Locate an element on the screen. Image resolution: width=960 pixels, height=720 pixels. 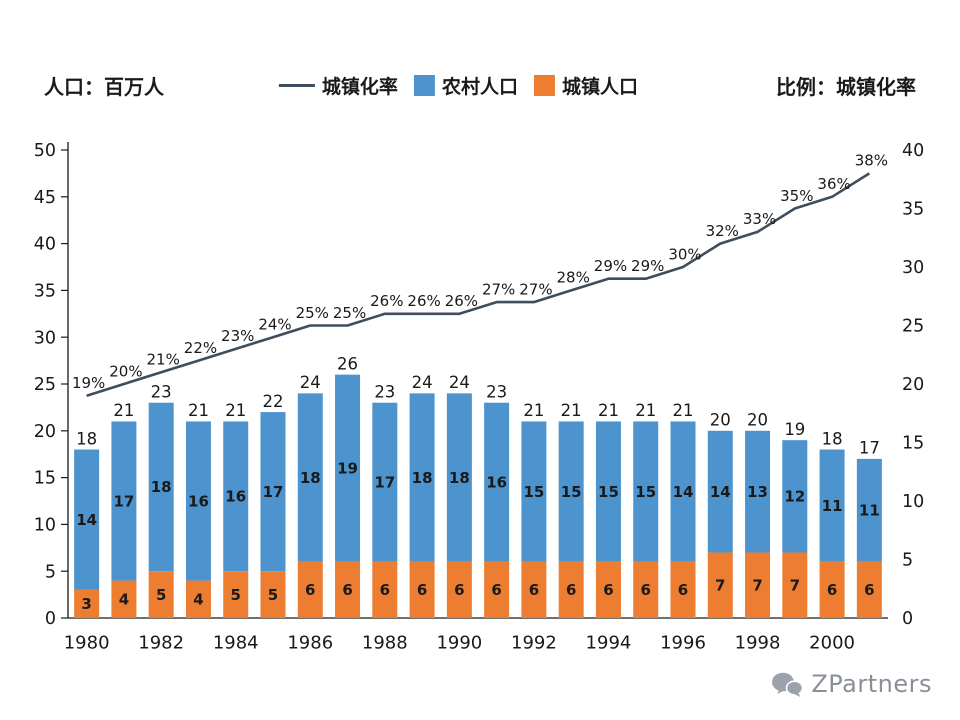
rural-value-label: 14 is located at coordinates (720, 492).